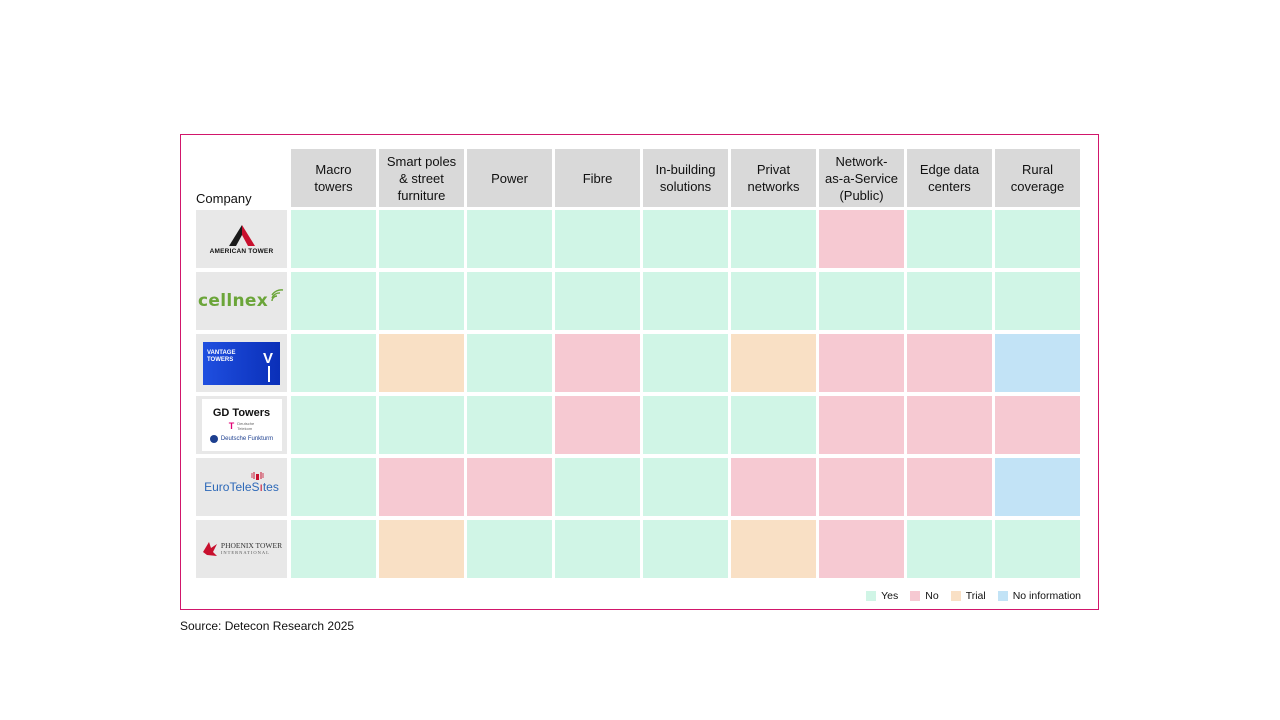 Image resolution: width=1280 pixels, height=720 pixels. I want to click on logo-phoenix-tower: PHOENIX TOWER INTERNATIONAL, so click(241, 549).